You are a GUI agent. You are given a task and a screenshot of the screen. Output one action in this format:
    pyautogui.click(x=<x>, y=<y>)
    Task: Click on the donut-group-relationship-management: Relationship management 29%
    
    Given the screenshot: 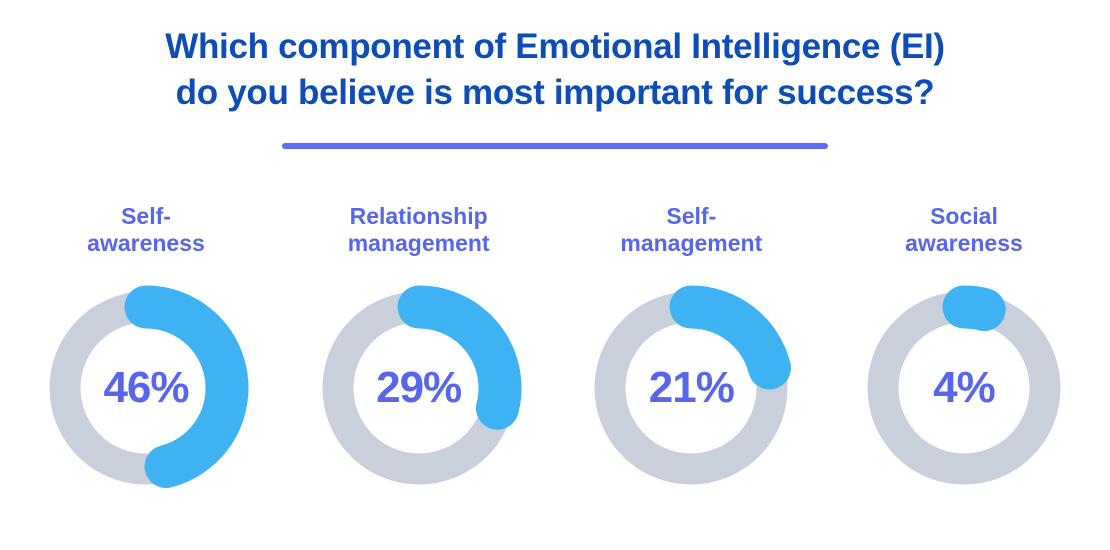 What is the action you would take?
    pyautogui.click(x=419, y=347)
    